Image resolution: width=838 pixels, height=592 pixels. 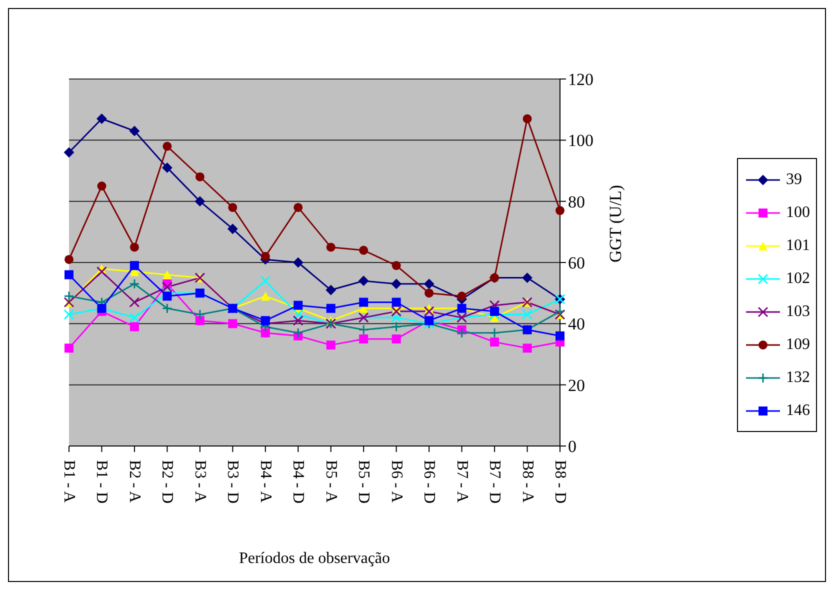 What do you see at coordinates (798, 279) in the screenshot?
I see `legend-label: 102` at bounding box center [798, 279].